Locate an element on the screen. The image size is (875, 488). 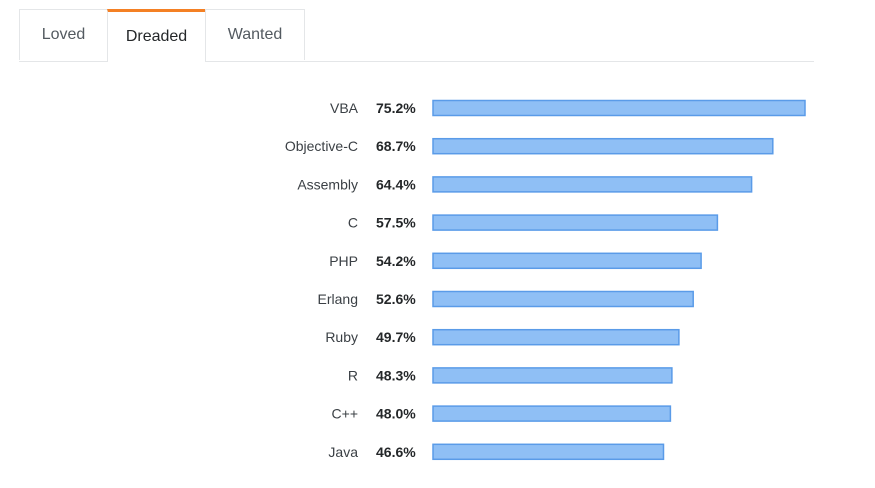
category-label: Ruby is located at coordinates (341, 337).